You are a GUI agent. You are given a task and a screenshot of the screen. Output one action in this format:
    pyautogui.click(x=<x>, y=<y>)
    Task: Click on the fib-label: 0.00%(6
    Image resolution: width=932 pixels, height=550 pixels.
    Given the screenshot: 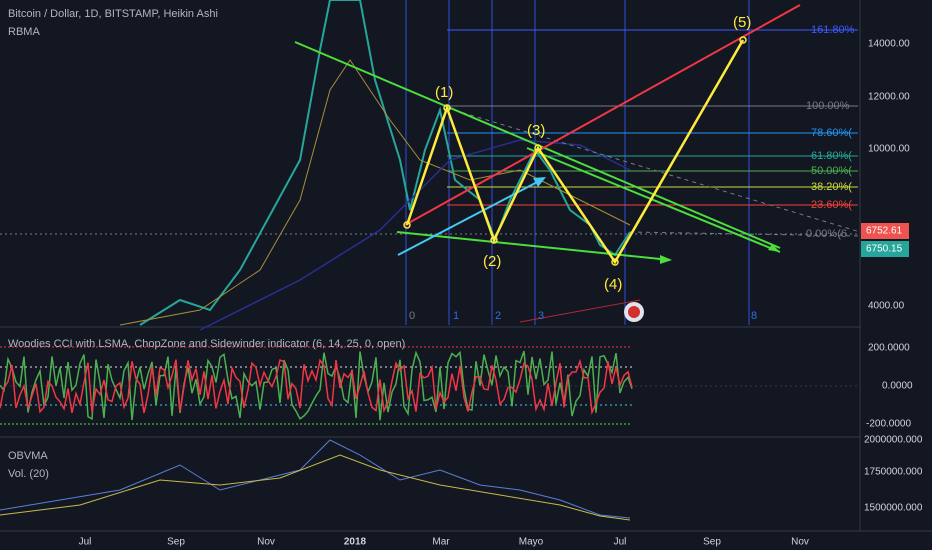 What is the action you would take?
    pyautogui.click(x=826, y=234)
    